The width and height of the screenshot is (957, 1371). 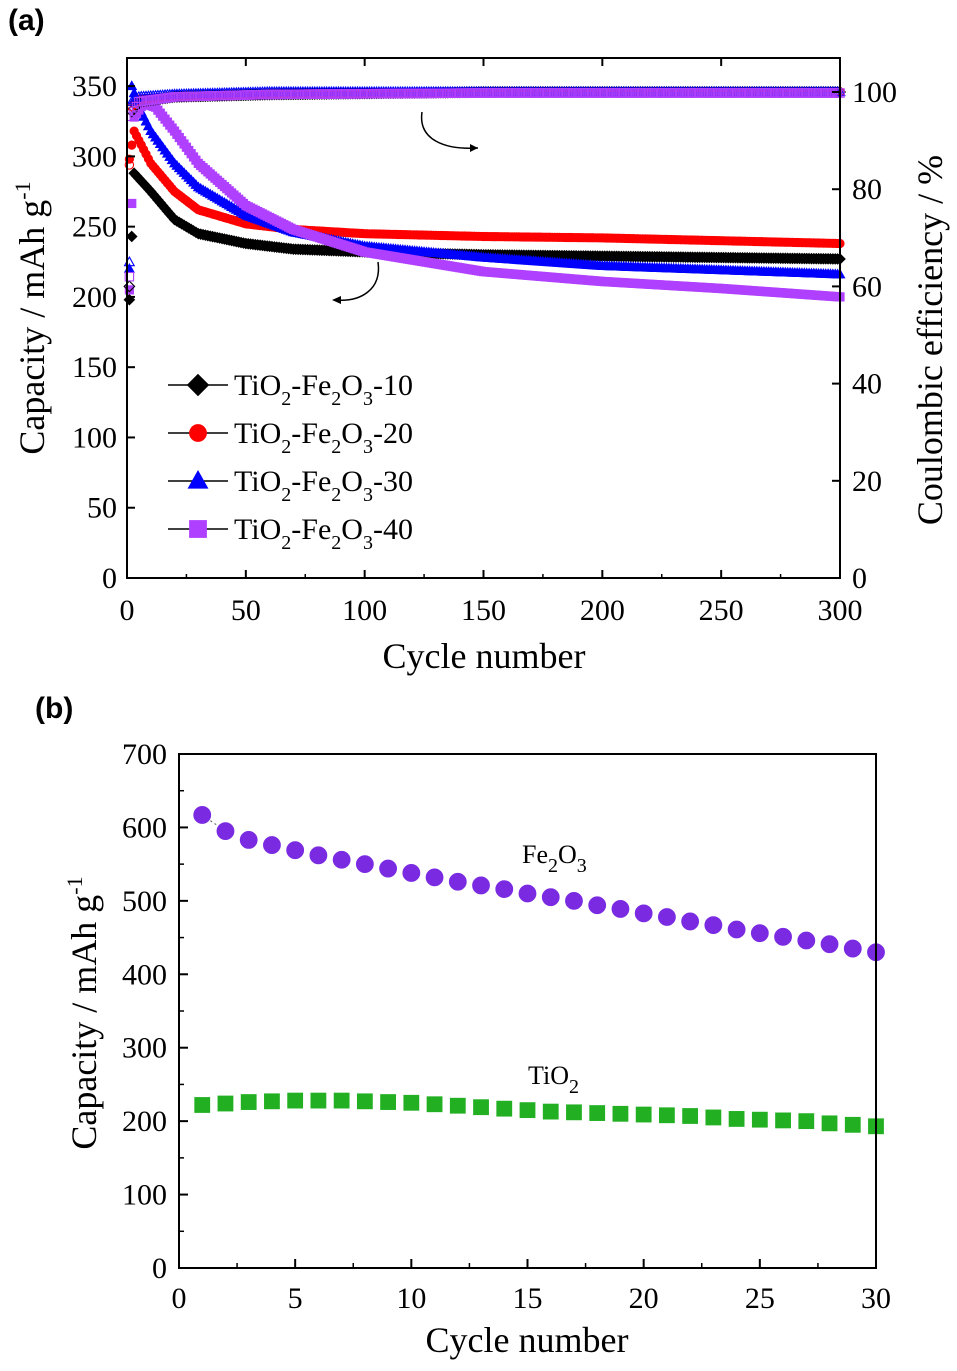 I want to click on legend-label-part: -30, so click(x=393, y=481).